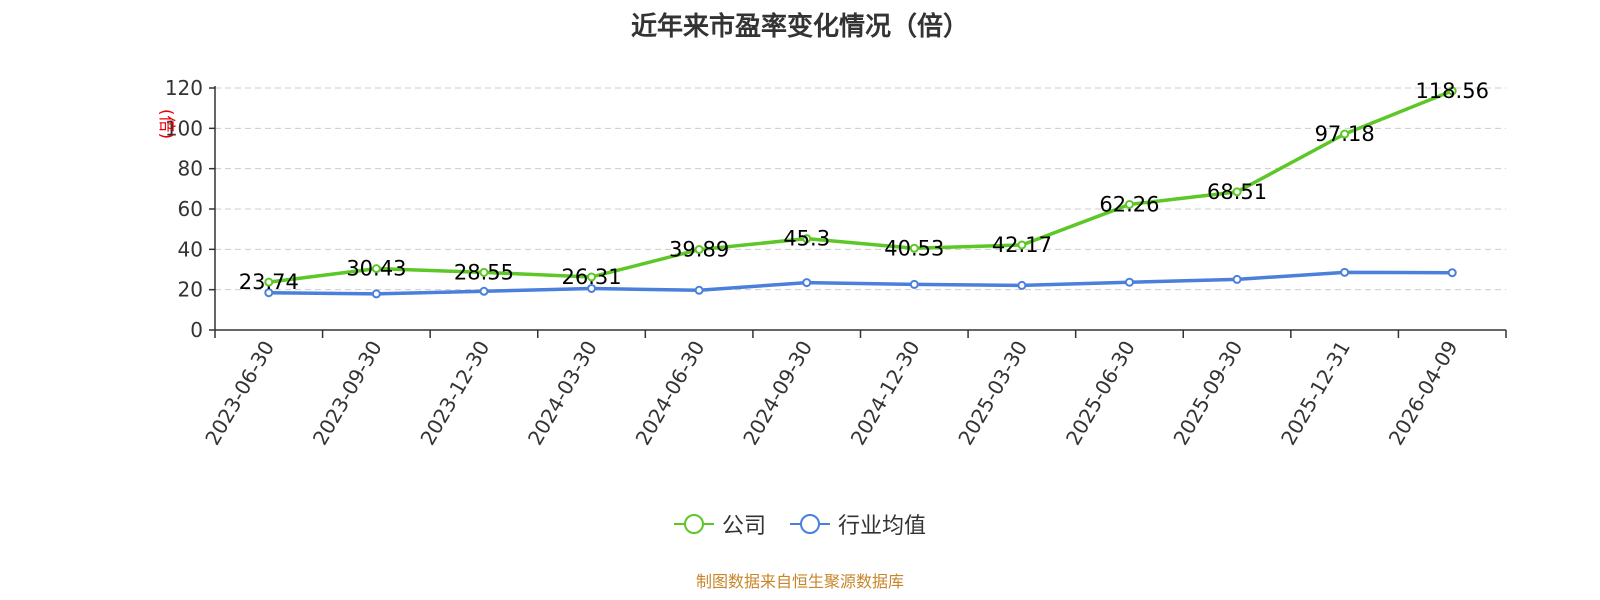 The width and height of the screenshot is (1600, 600). I want to click on y-tick-label: 20, so click(190, 290).